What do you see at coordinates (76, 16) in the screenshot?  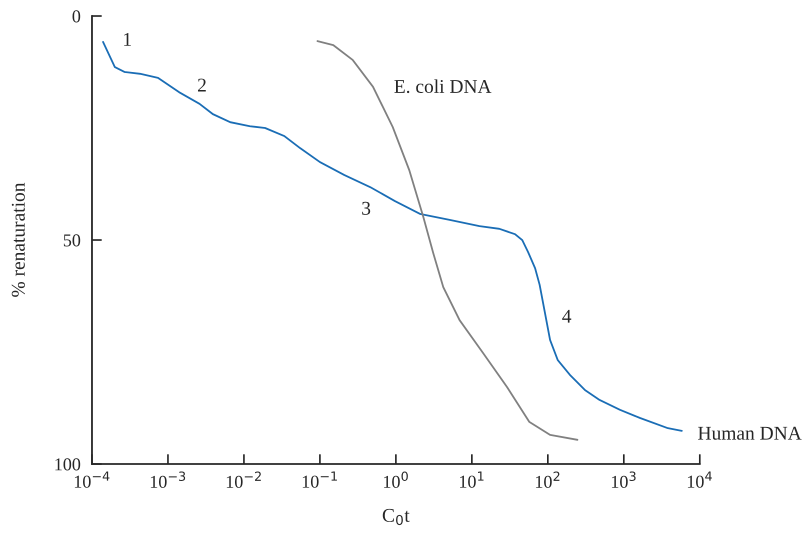 I see `y-tick-label: 0` at bounding box center [76, 16].